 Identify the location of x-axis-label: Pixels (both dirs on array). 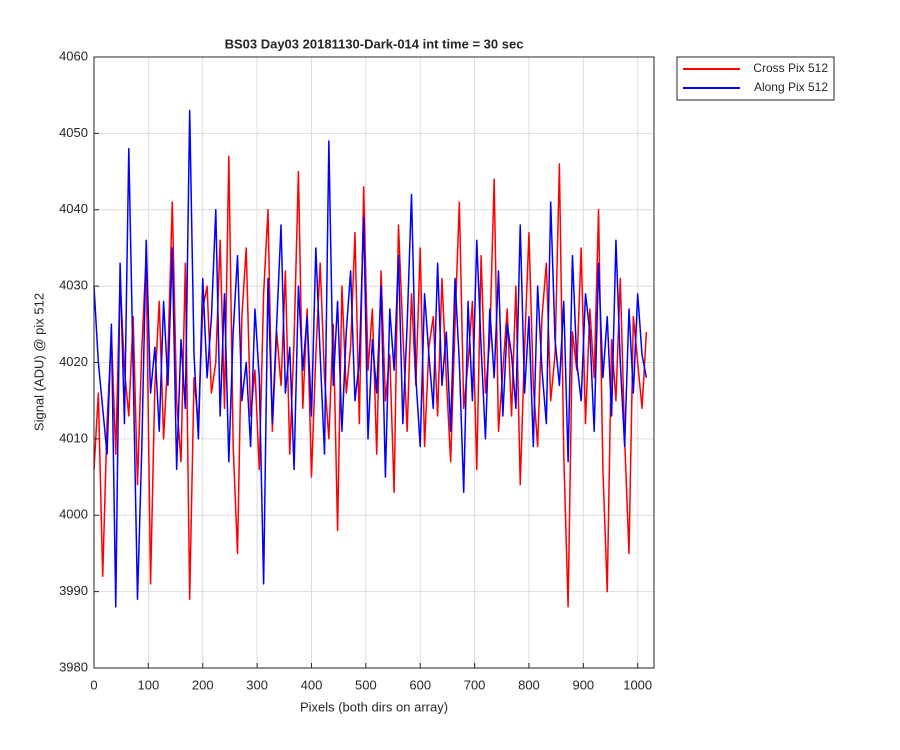
(374, 706).